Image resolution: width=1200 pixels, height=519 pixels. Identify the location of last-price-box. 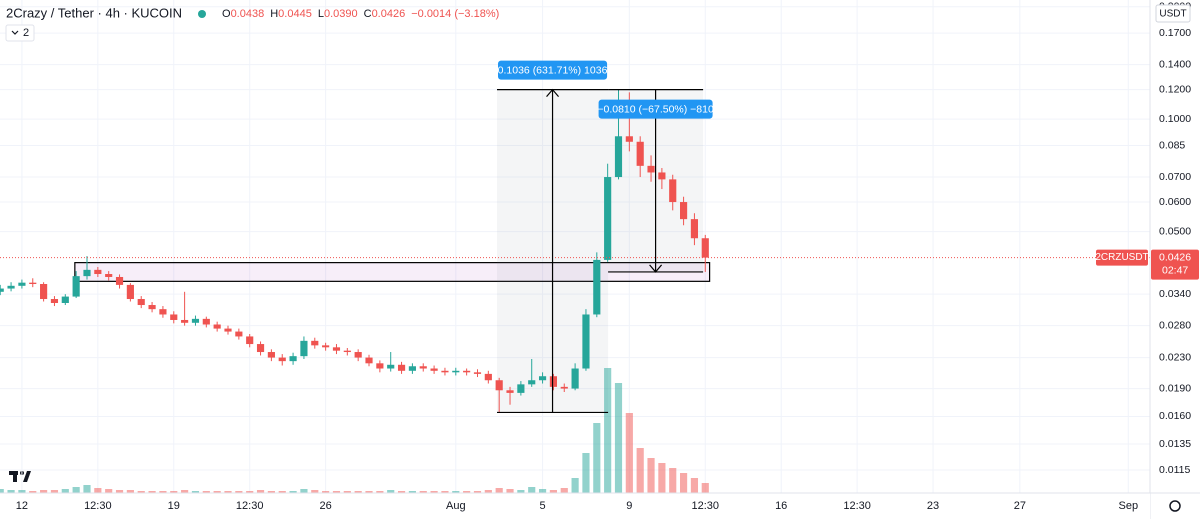
(1175, 264).